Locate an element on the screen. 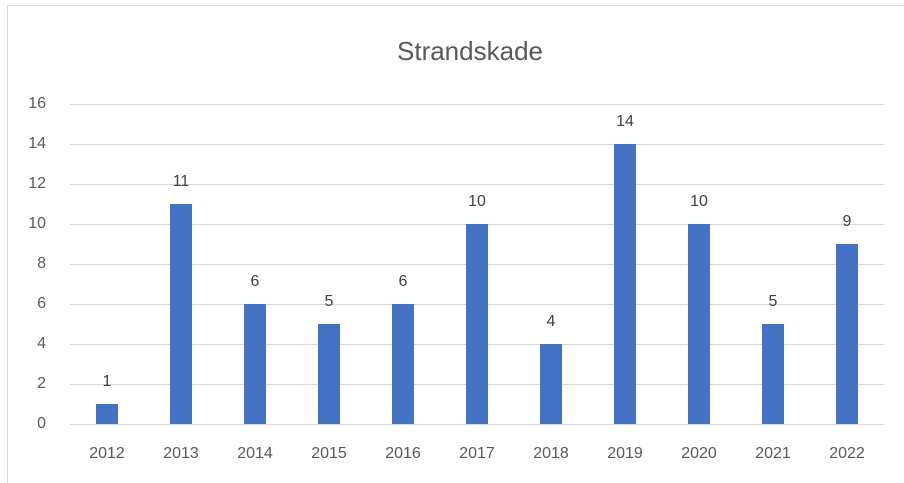 The image size is (904, 483). data-label: 9 is located at coordinates (847, 221).